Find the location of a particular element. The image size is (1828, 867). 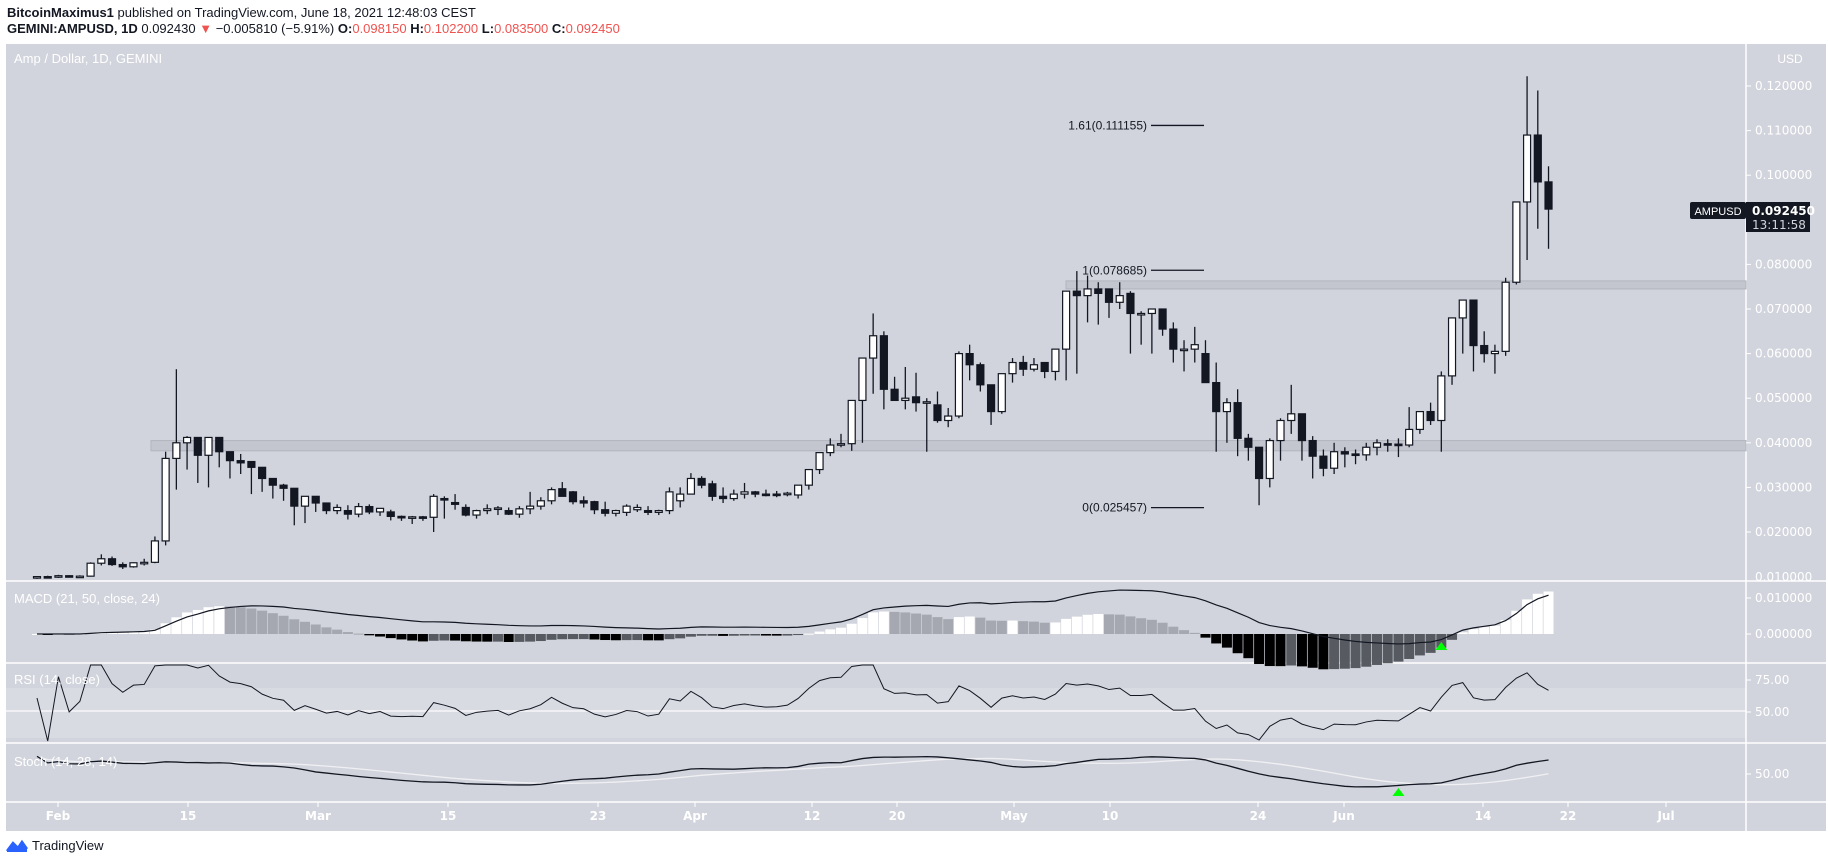

last-price-value: 0.092450 is located at coordinates (1783, 211).